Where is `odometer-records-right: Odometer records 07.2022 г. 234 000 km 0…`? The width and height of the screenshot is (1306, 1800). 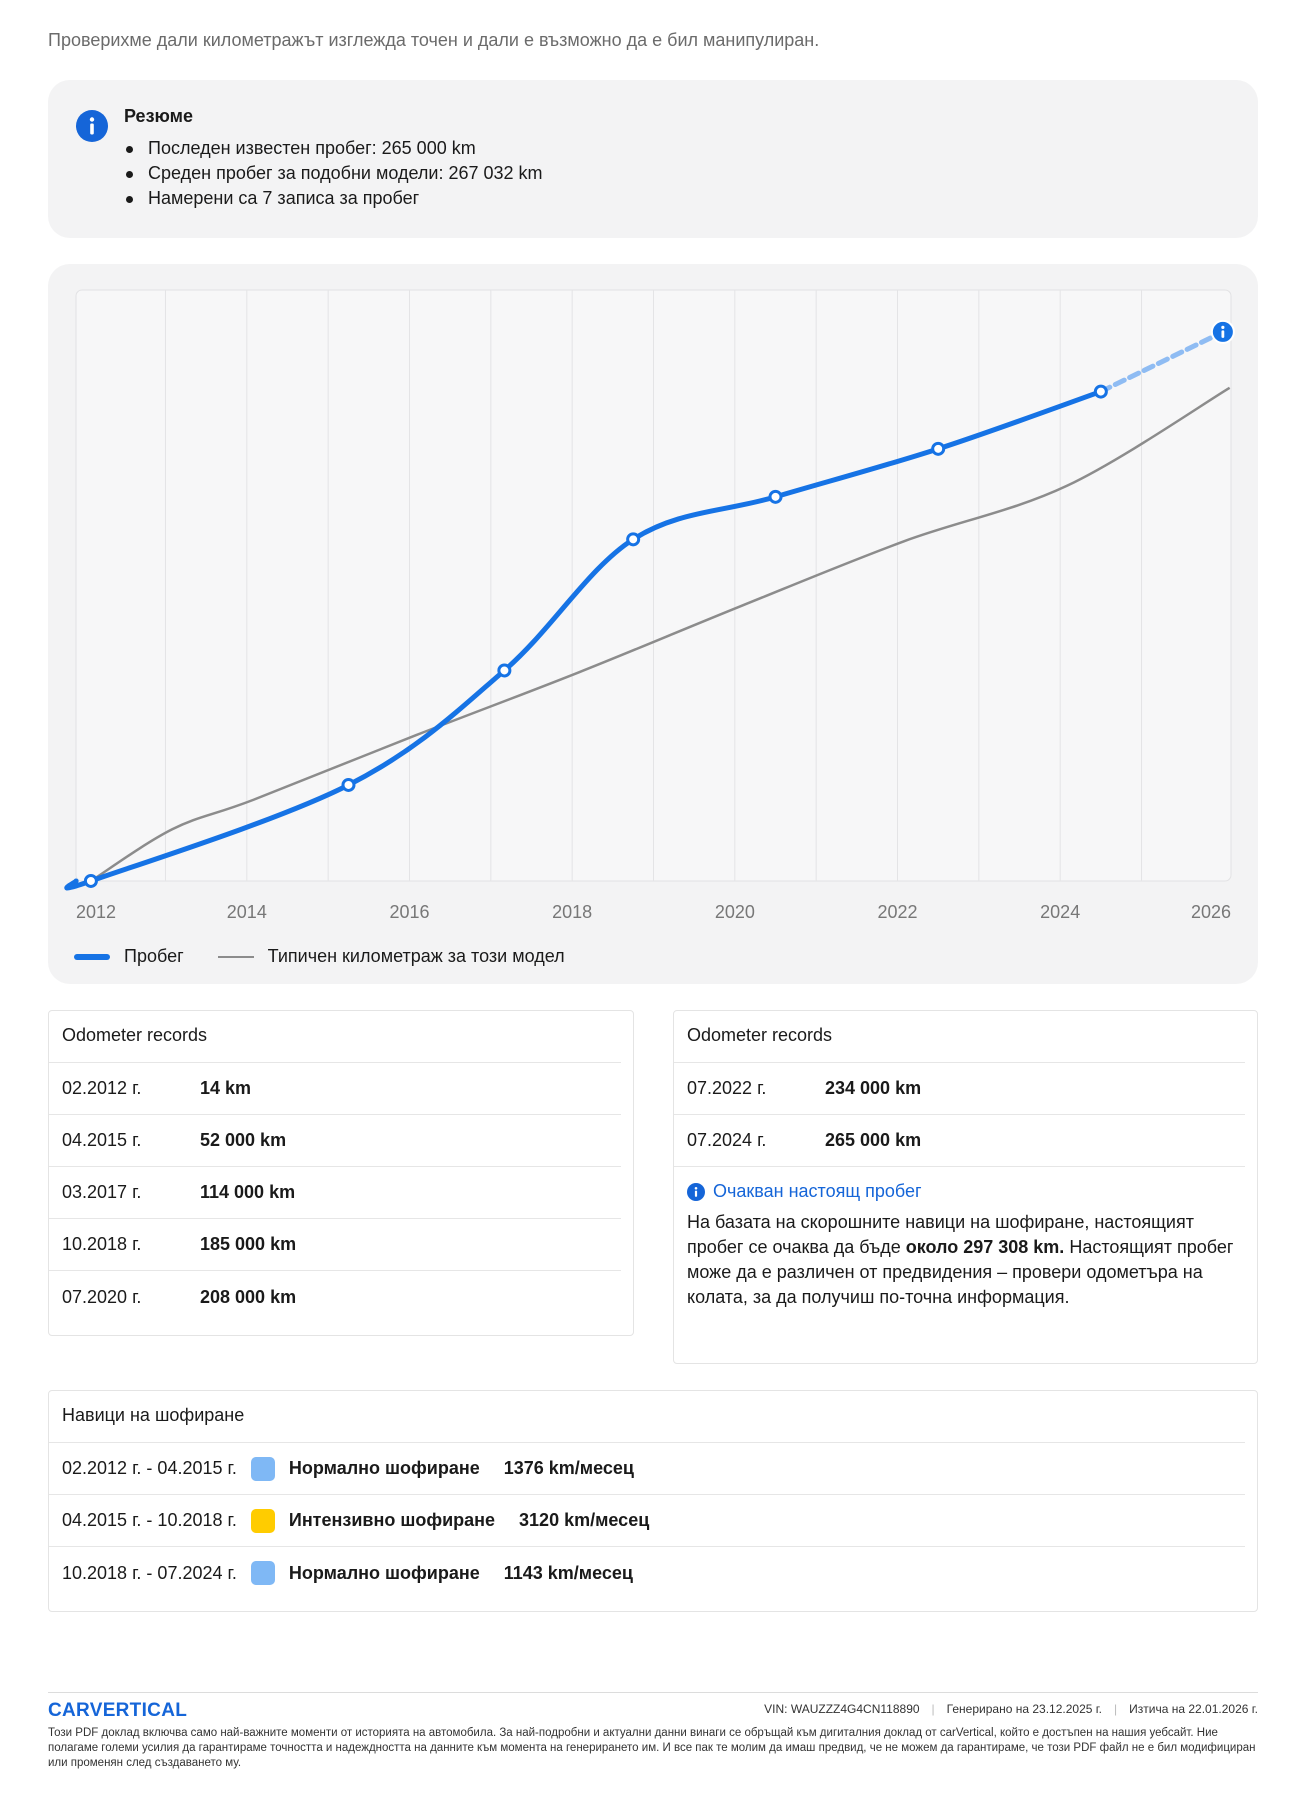
odometer-records-right: Odometer records 07.2022 г. 234 000 km 0… is located at coordinates (965, 1187).